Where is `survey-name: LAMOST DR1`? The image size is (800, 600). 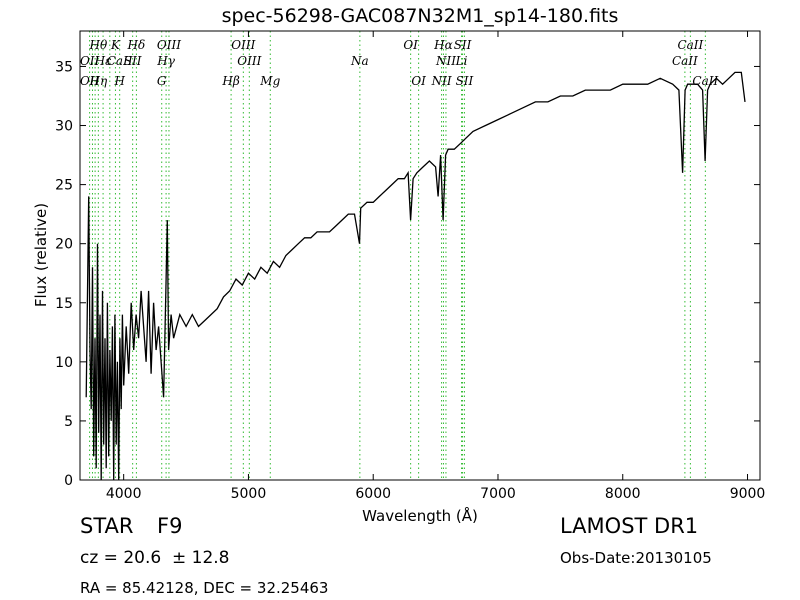
survey-name: LAMOST DR1 is located at coordinates (629, 526).